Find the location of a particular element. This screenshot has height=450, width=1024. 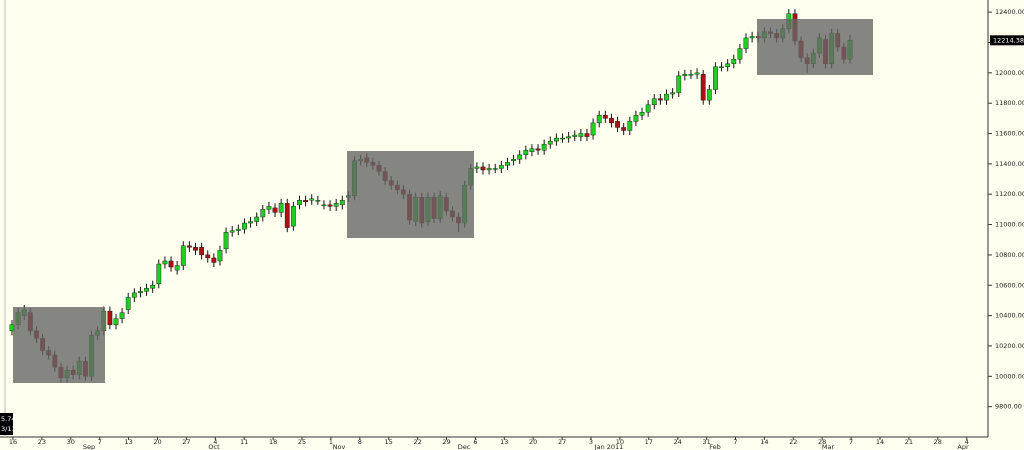

y-tick-label: 12000.00 is located at coordinates (1009, 73).